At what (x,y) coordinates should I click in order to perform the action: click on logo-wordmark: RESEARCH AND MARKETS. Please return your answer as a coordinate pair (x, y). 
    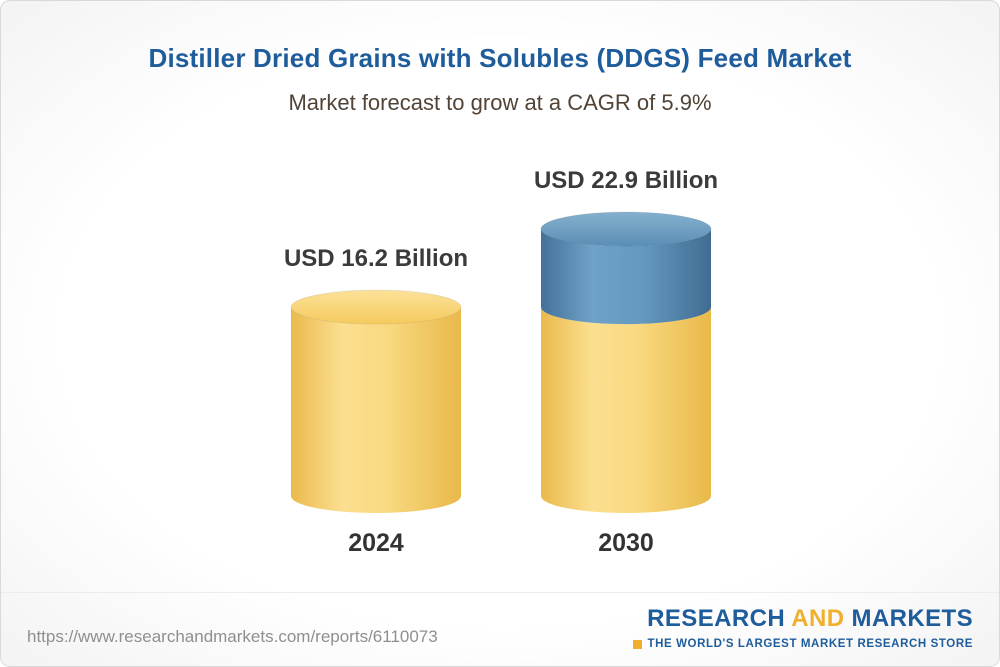
    Looking at the image, I should click on (803, 619).